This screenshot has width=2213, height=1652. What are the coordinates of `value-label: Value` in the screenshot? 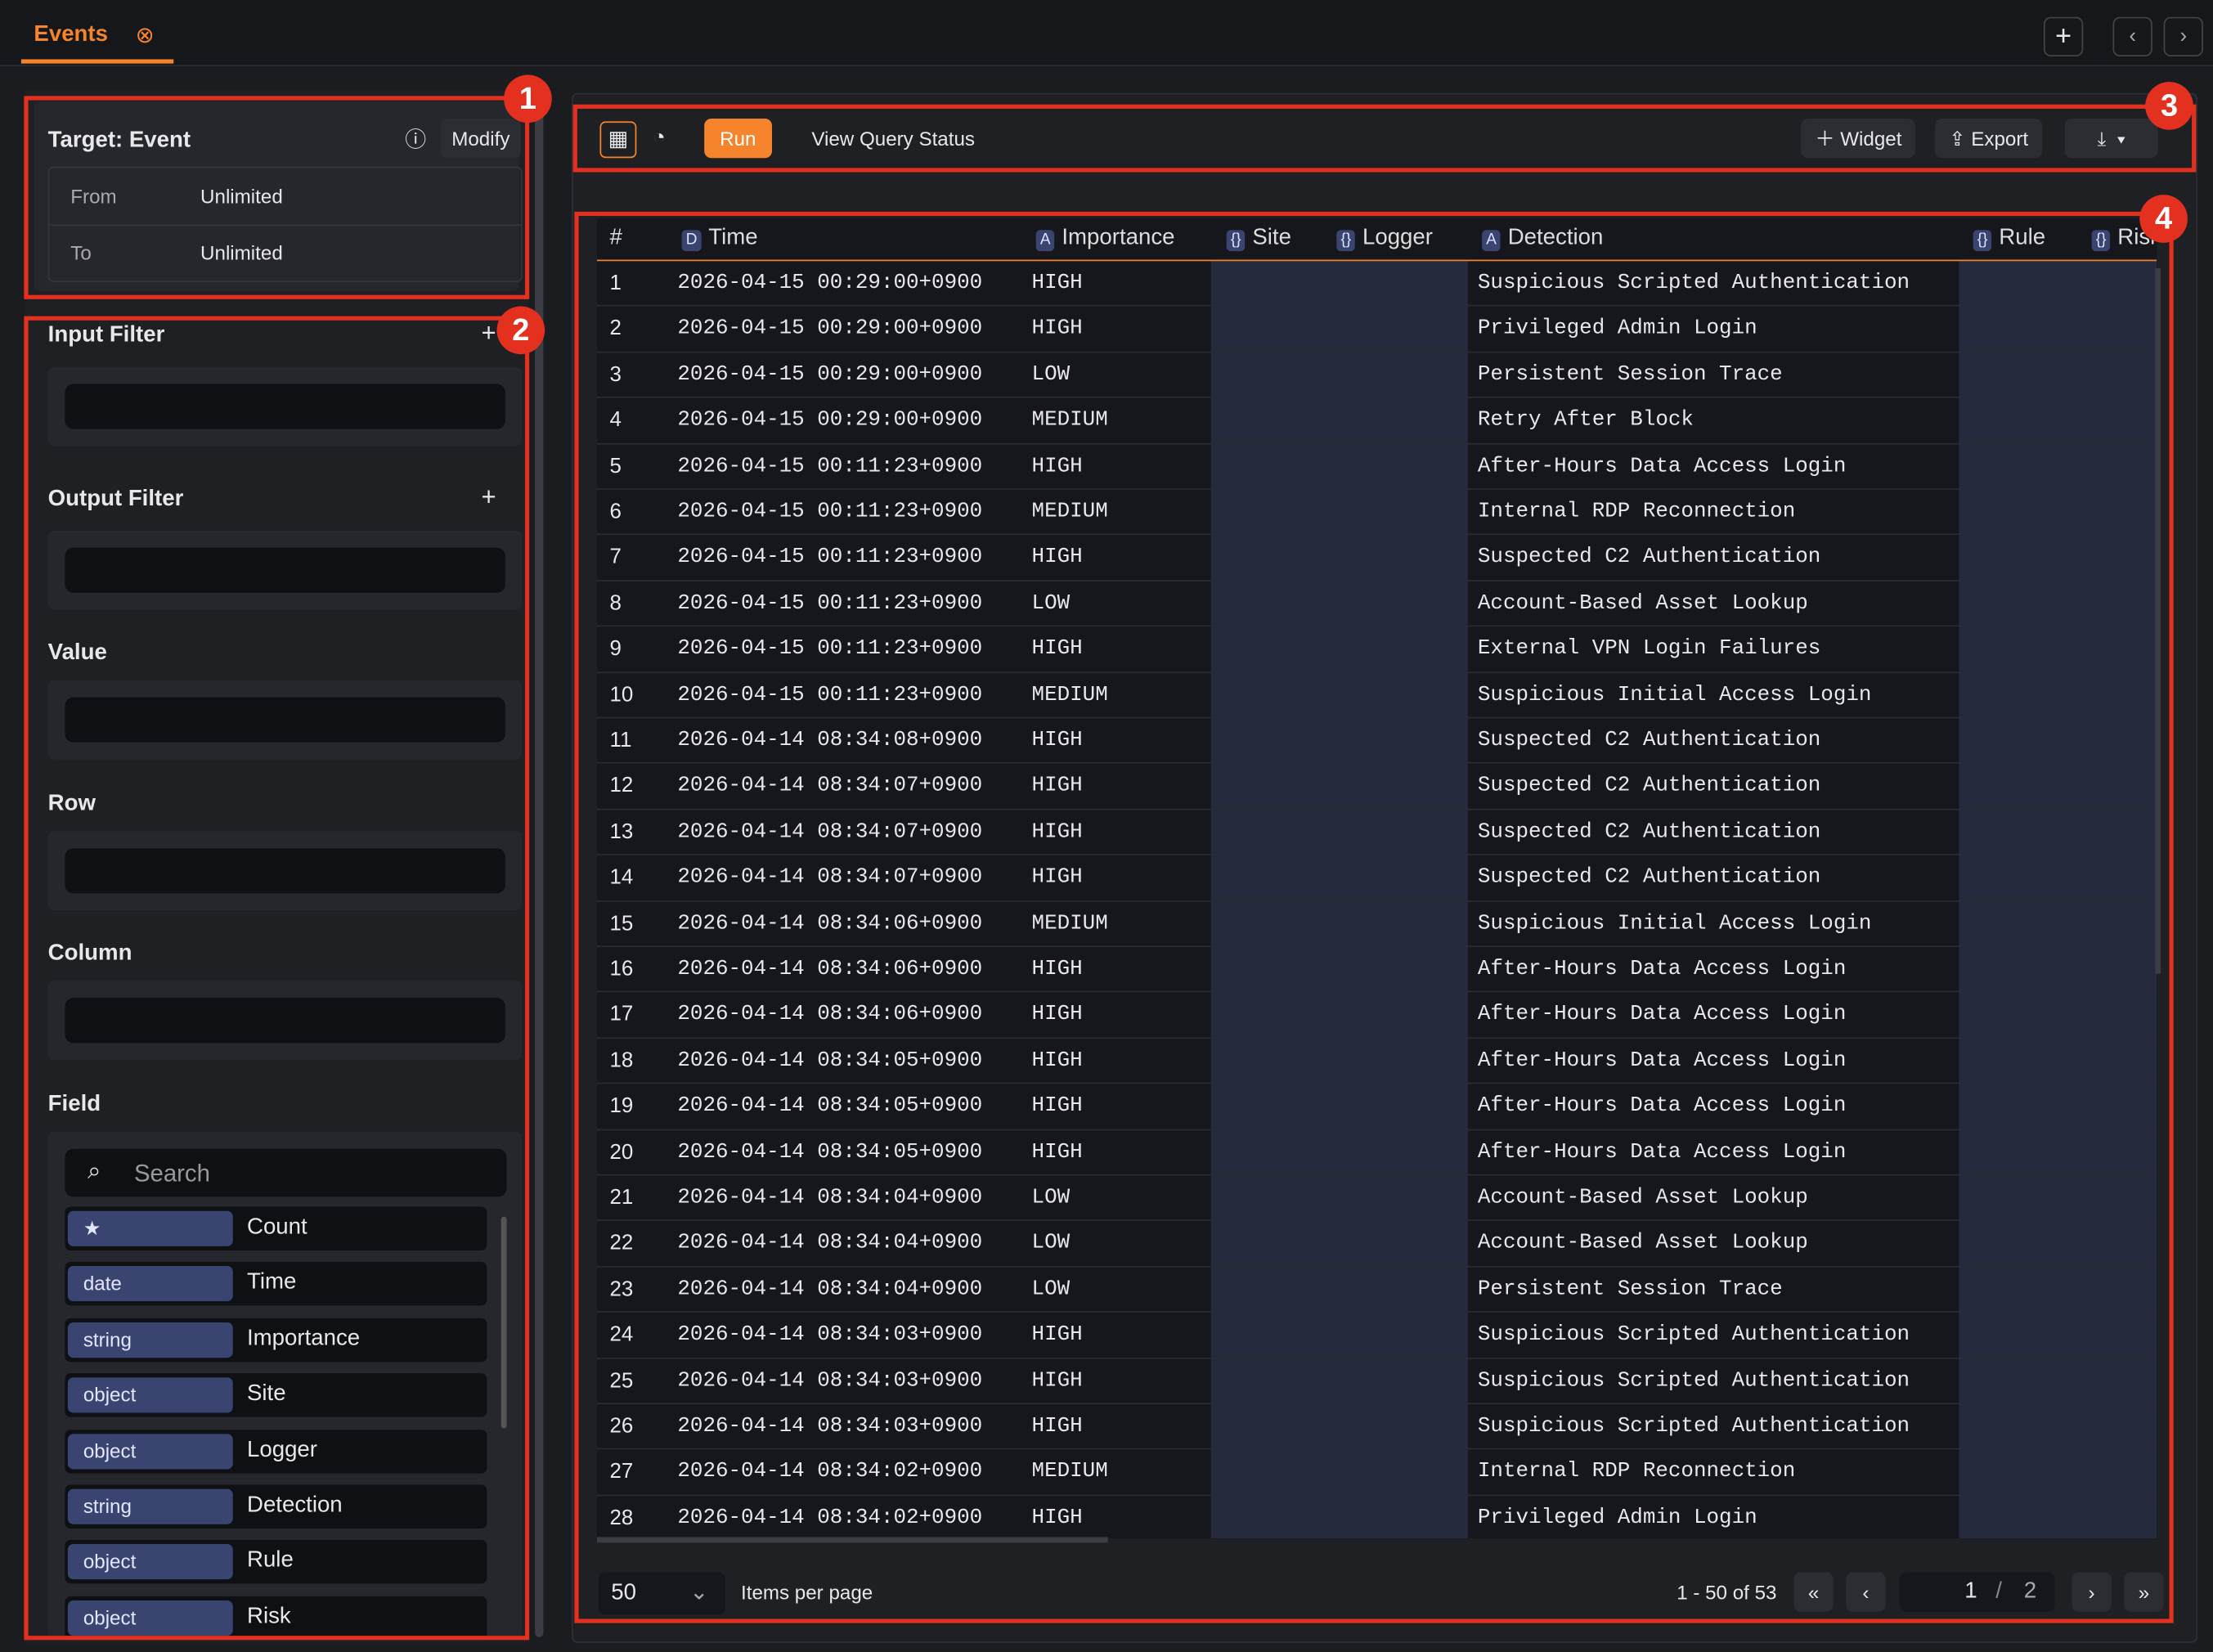 It's located at (77, 652).